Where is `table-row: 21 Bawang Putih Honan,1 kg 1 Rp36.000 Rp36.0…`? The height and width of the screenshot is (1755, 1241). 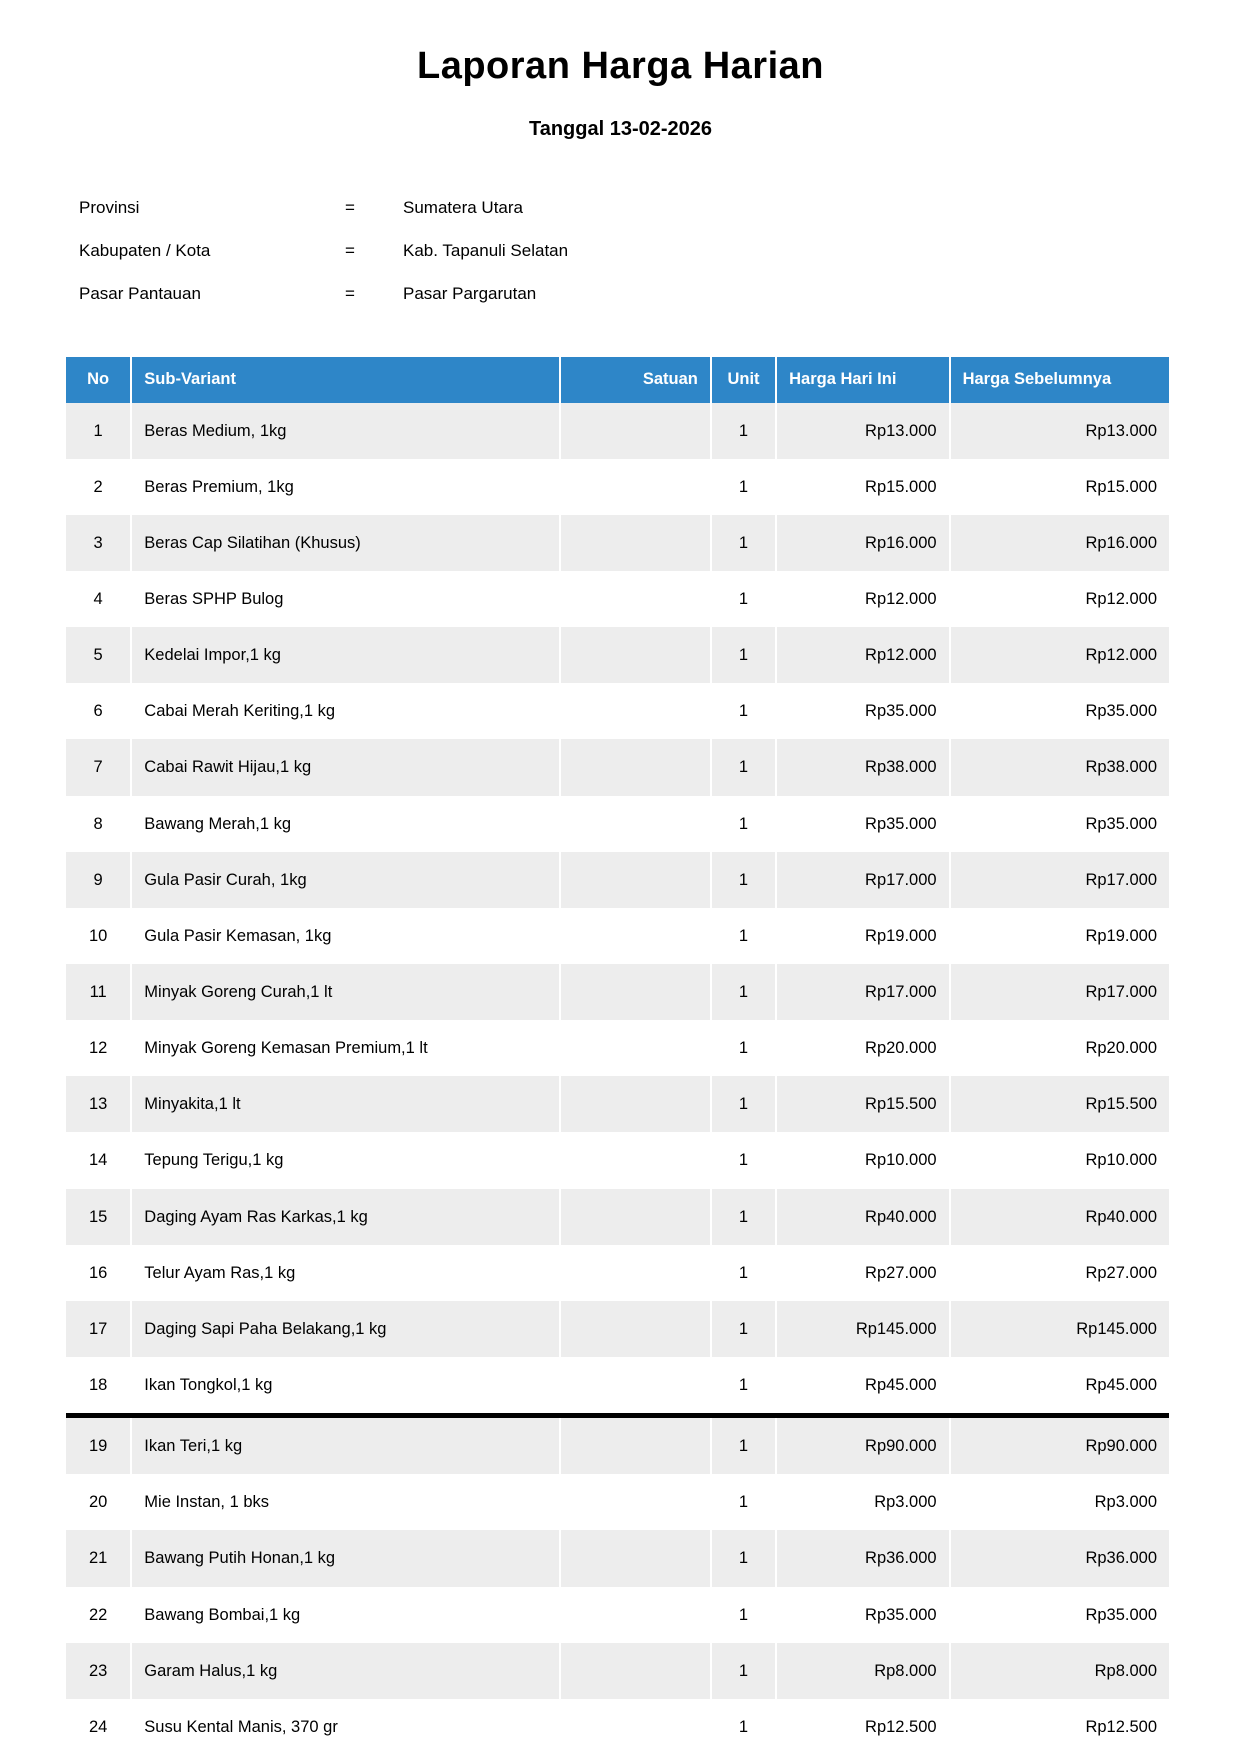 table-row: 21 Bawang Putih Honan,1 kg 1 Rp36.000 Rp36.0… is located at coordinates (617, 1558).